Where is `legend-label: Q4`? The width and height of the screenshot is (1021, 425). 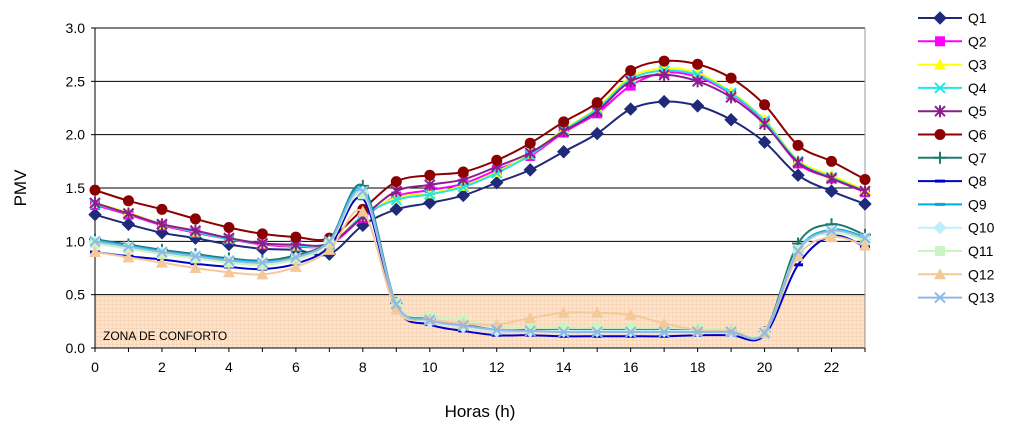 legend-label: Q4 is located at coordinates (977, 88).